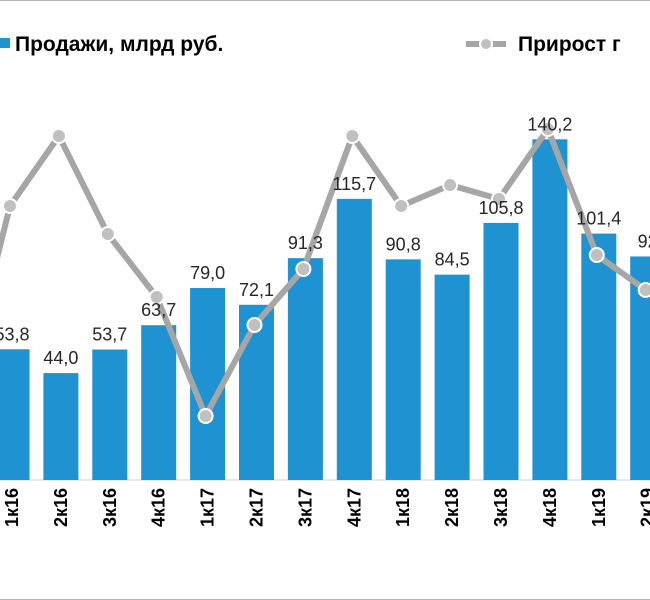  What do you see at coordinates (643, 290) in the screenshot?
I see `growth-point-2к19` at bounding box center [643, 290].